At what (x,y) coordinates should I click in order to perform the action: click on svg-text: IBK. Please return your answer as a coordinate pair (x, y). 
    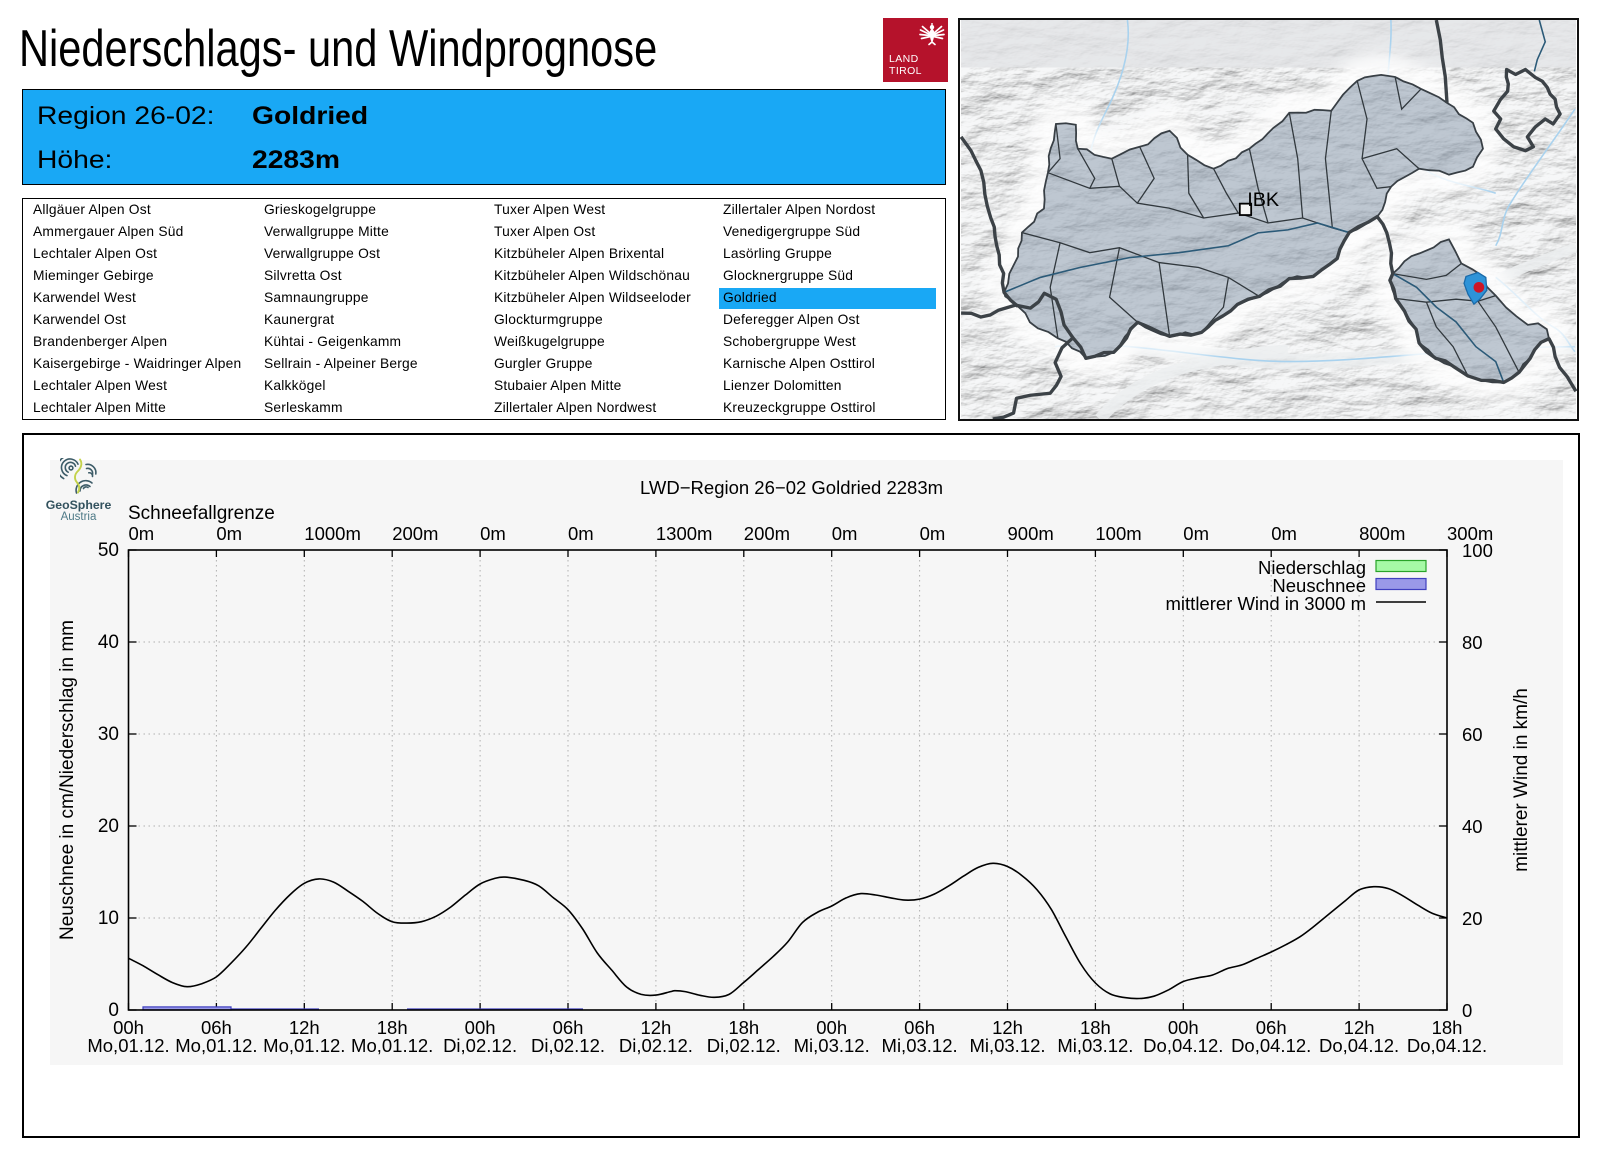
    Looking at the image, I should click on (1263, 200).